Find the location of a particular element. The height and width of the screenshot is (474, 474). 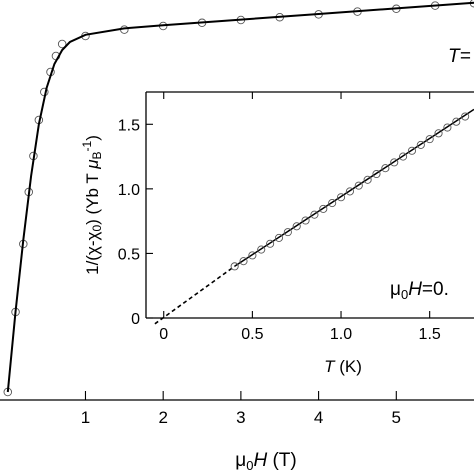

inset-x-tick-label: 0 is located at coordinates (163, 334).